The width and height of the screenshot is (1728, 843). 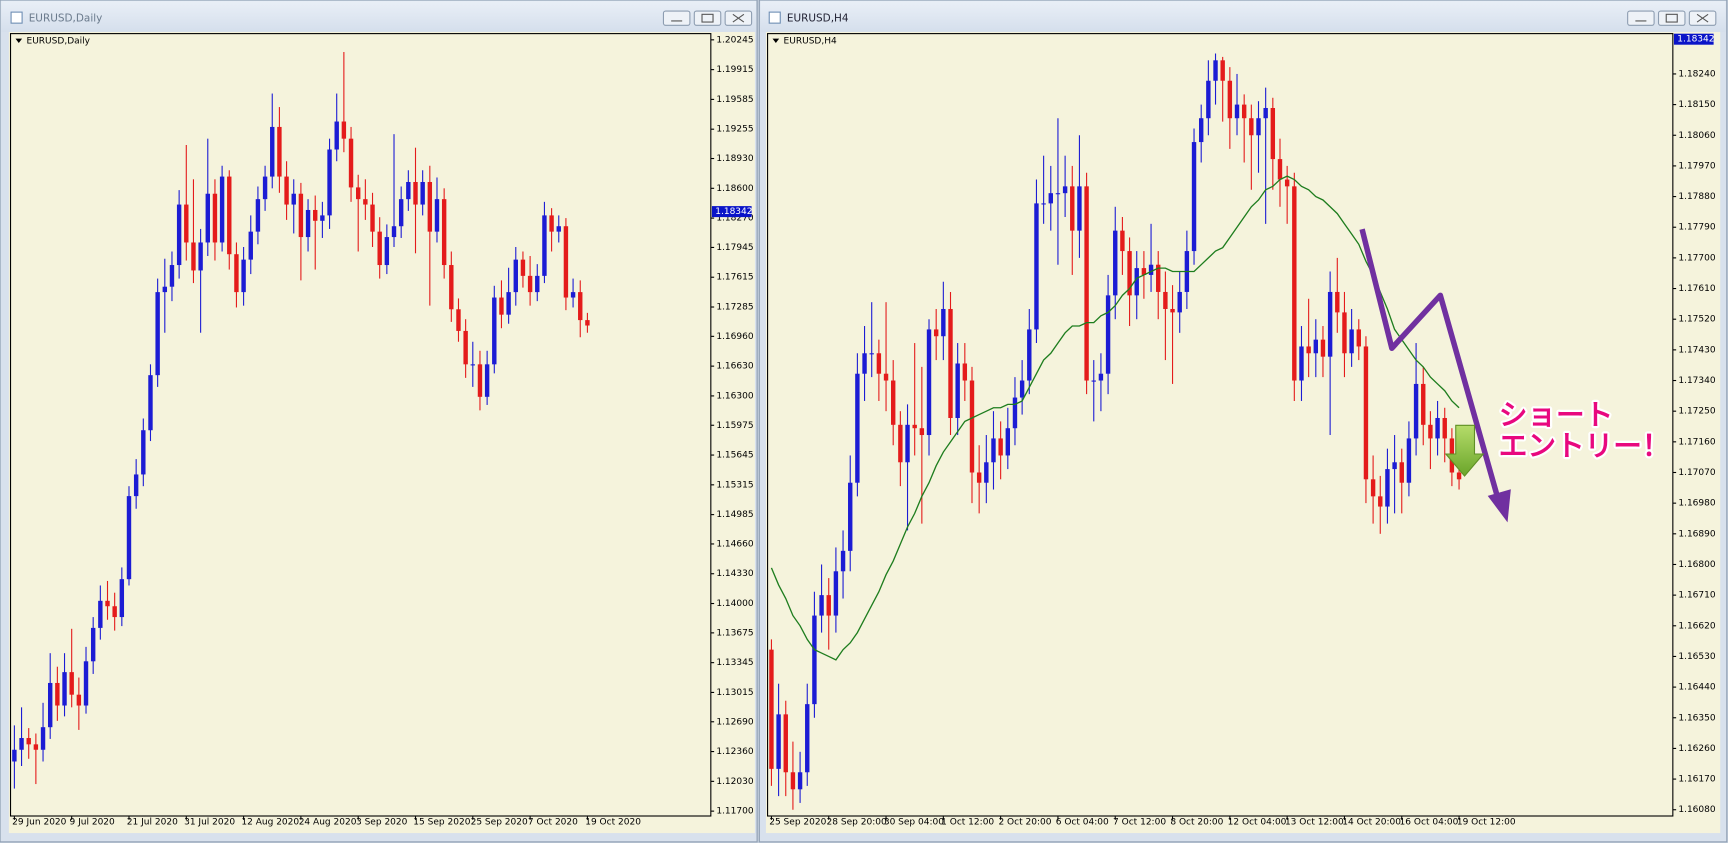 I want to click on y-tick-label: 1.15315, so click(x=734, y=485).